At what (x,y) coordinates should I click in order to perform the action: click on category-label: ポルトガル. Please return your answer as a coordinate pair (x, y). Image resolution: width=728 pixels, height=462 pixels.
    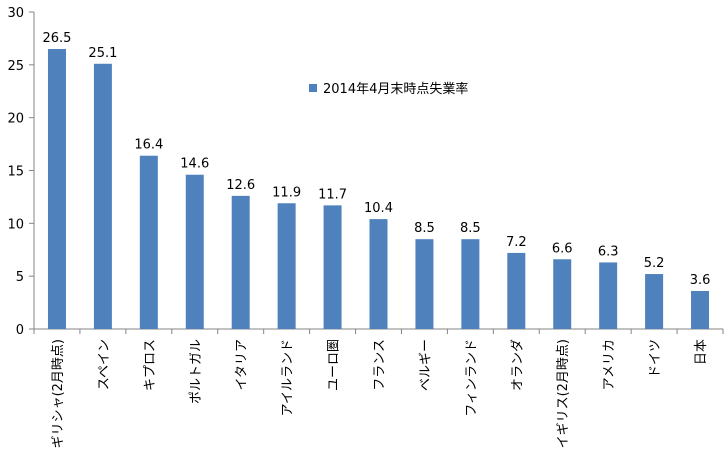
    Looking at the image, I should click on (196, 371).